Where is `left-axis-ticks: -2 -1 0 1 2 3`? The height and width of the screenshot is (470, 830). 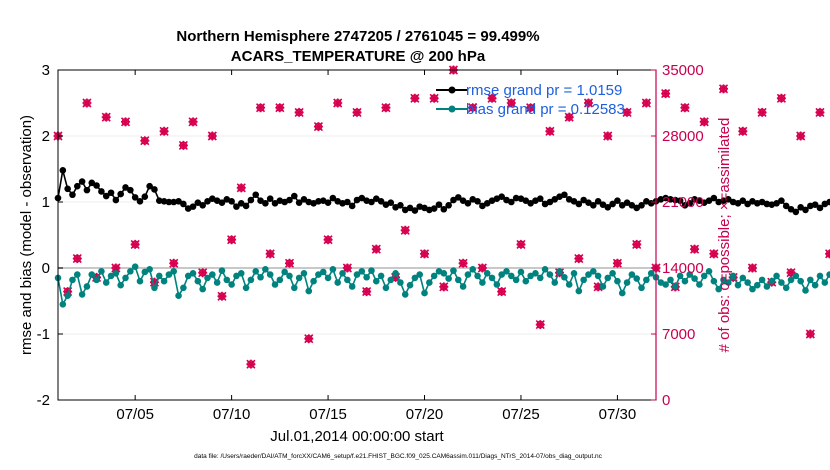 left-axis-ticks: -2 -1 0 1 2 3 is located at coordinates (50, 235).